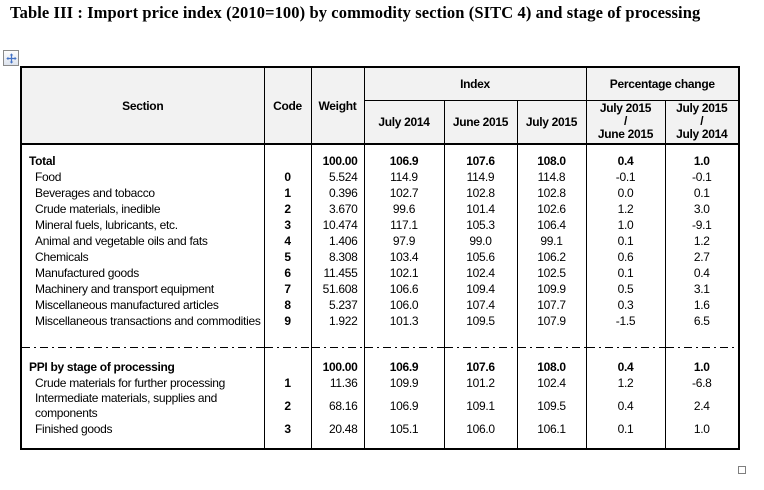  I want to click on cell-index-june-2015: 114.9, so click(480, 177).